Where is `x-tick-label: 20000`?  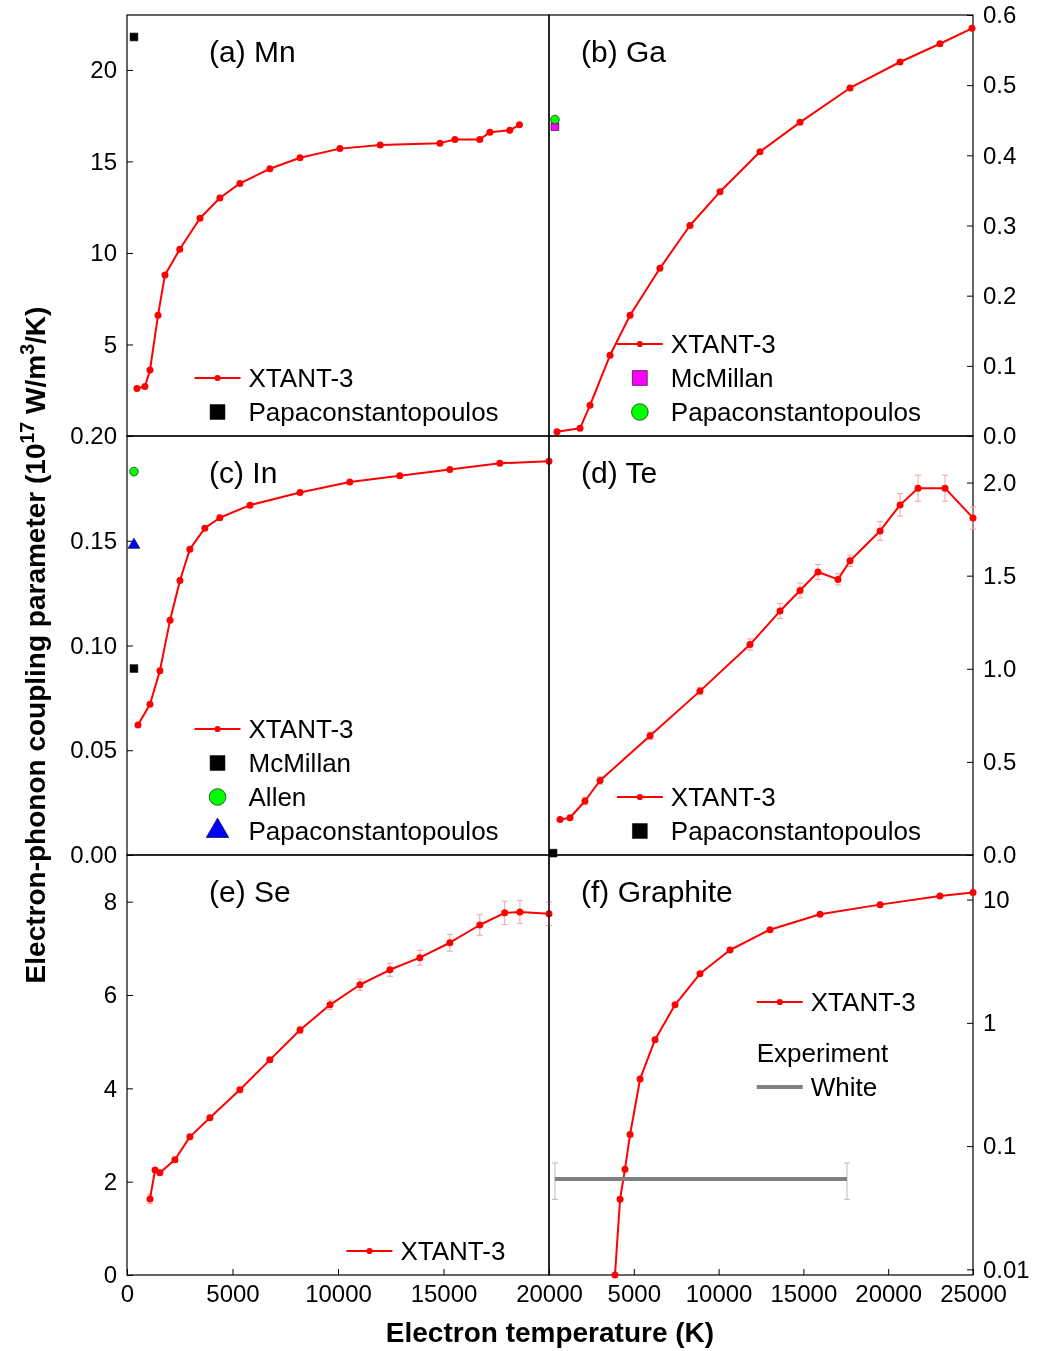 x-tick-label: 20000 is located at coordinates (549, 1294).